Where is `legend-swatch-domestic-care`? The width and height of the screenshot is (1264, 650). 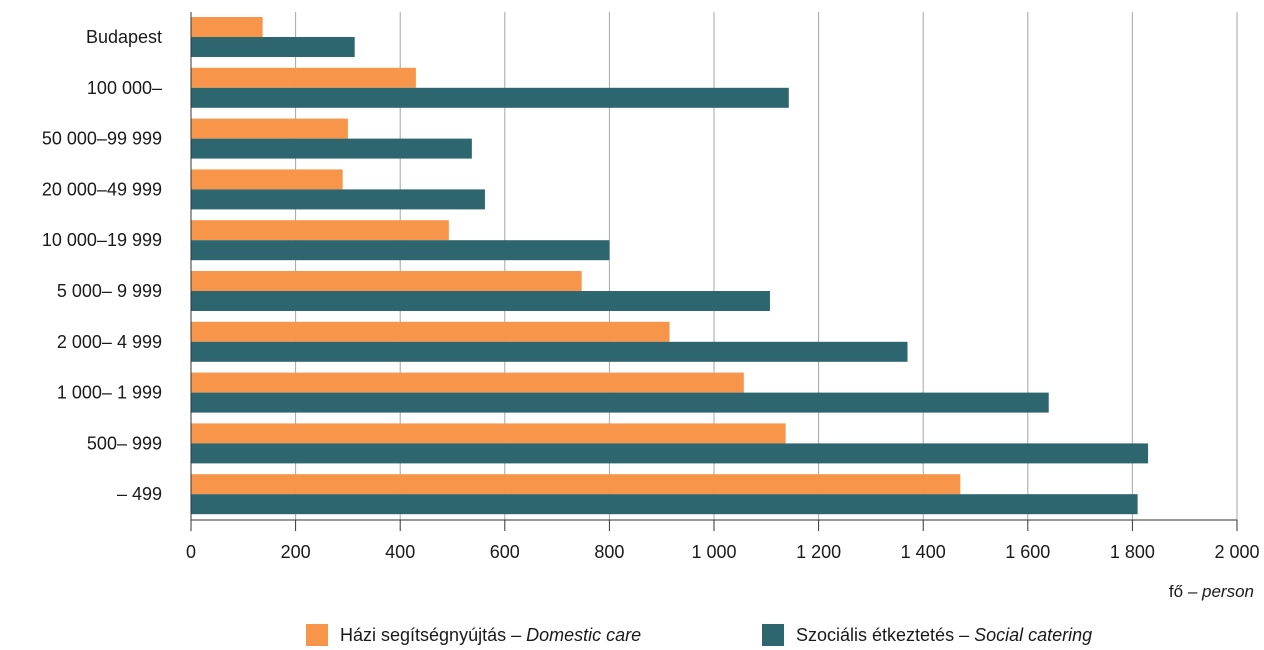
legend-swatch-domestic-care is located at coordinates (317, 635).